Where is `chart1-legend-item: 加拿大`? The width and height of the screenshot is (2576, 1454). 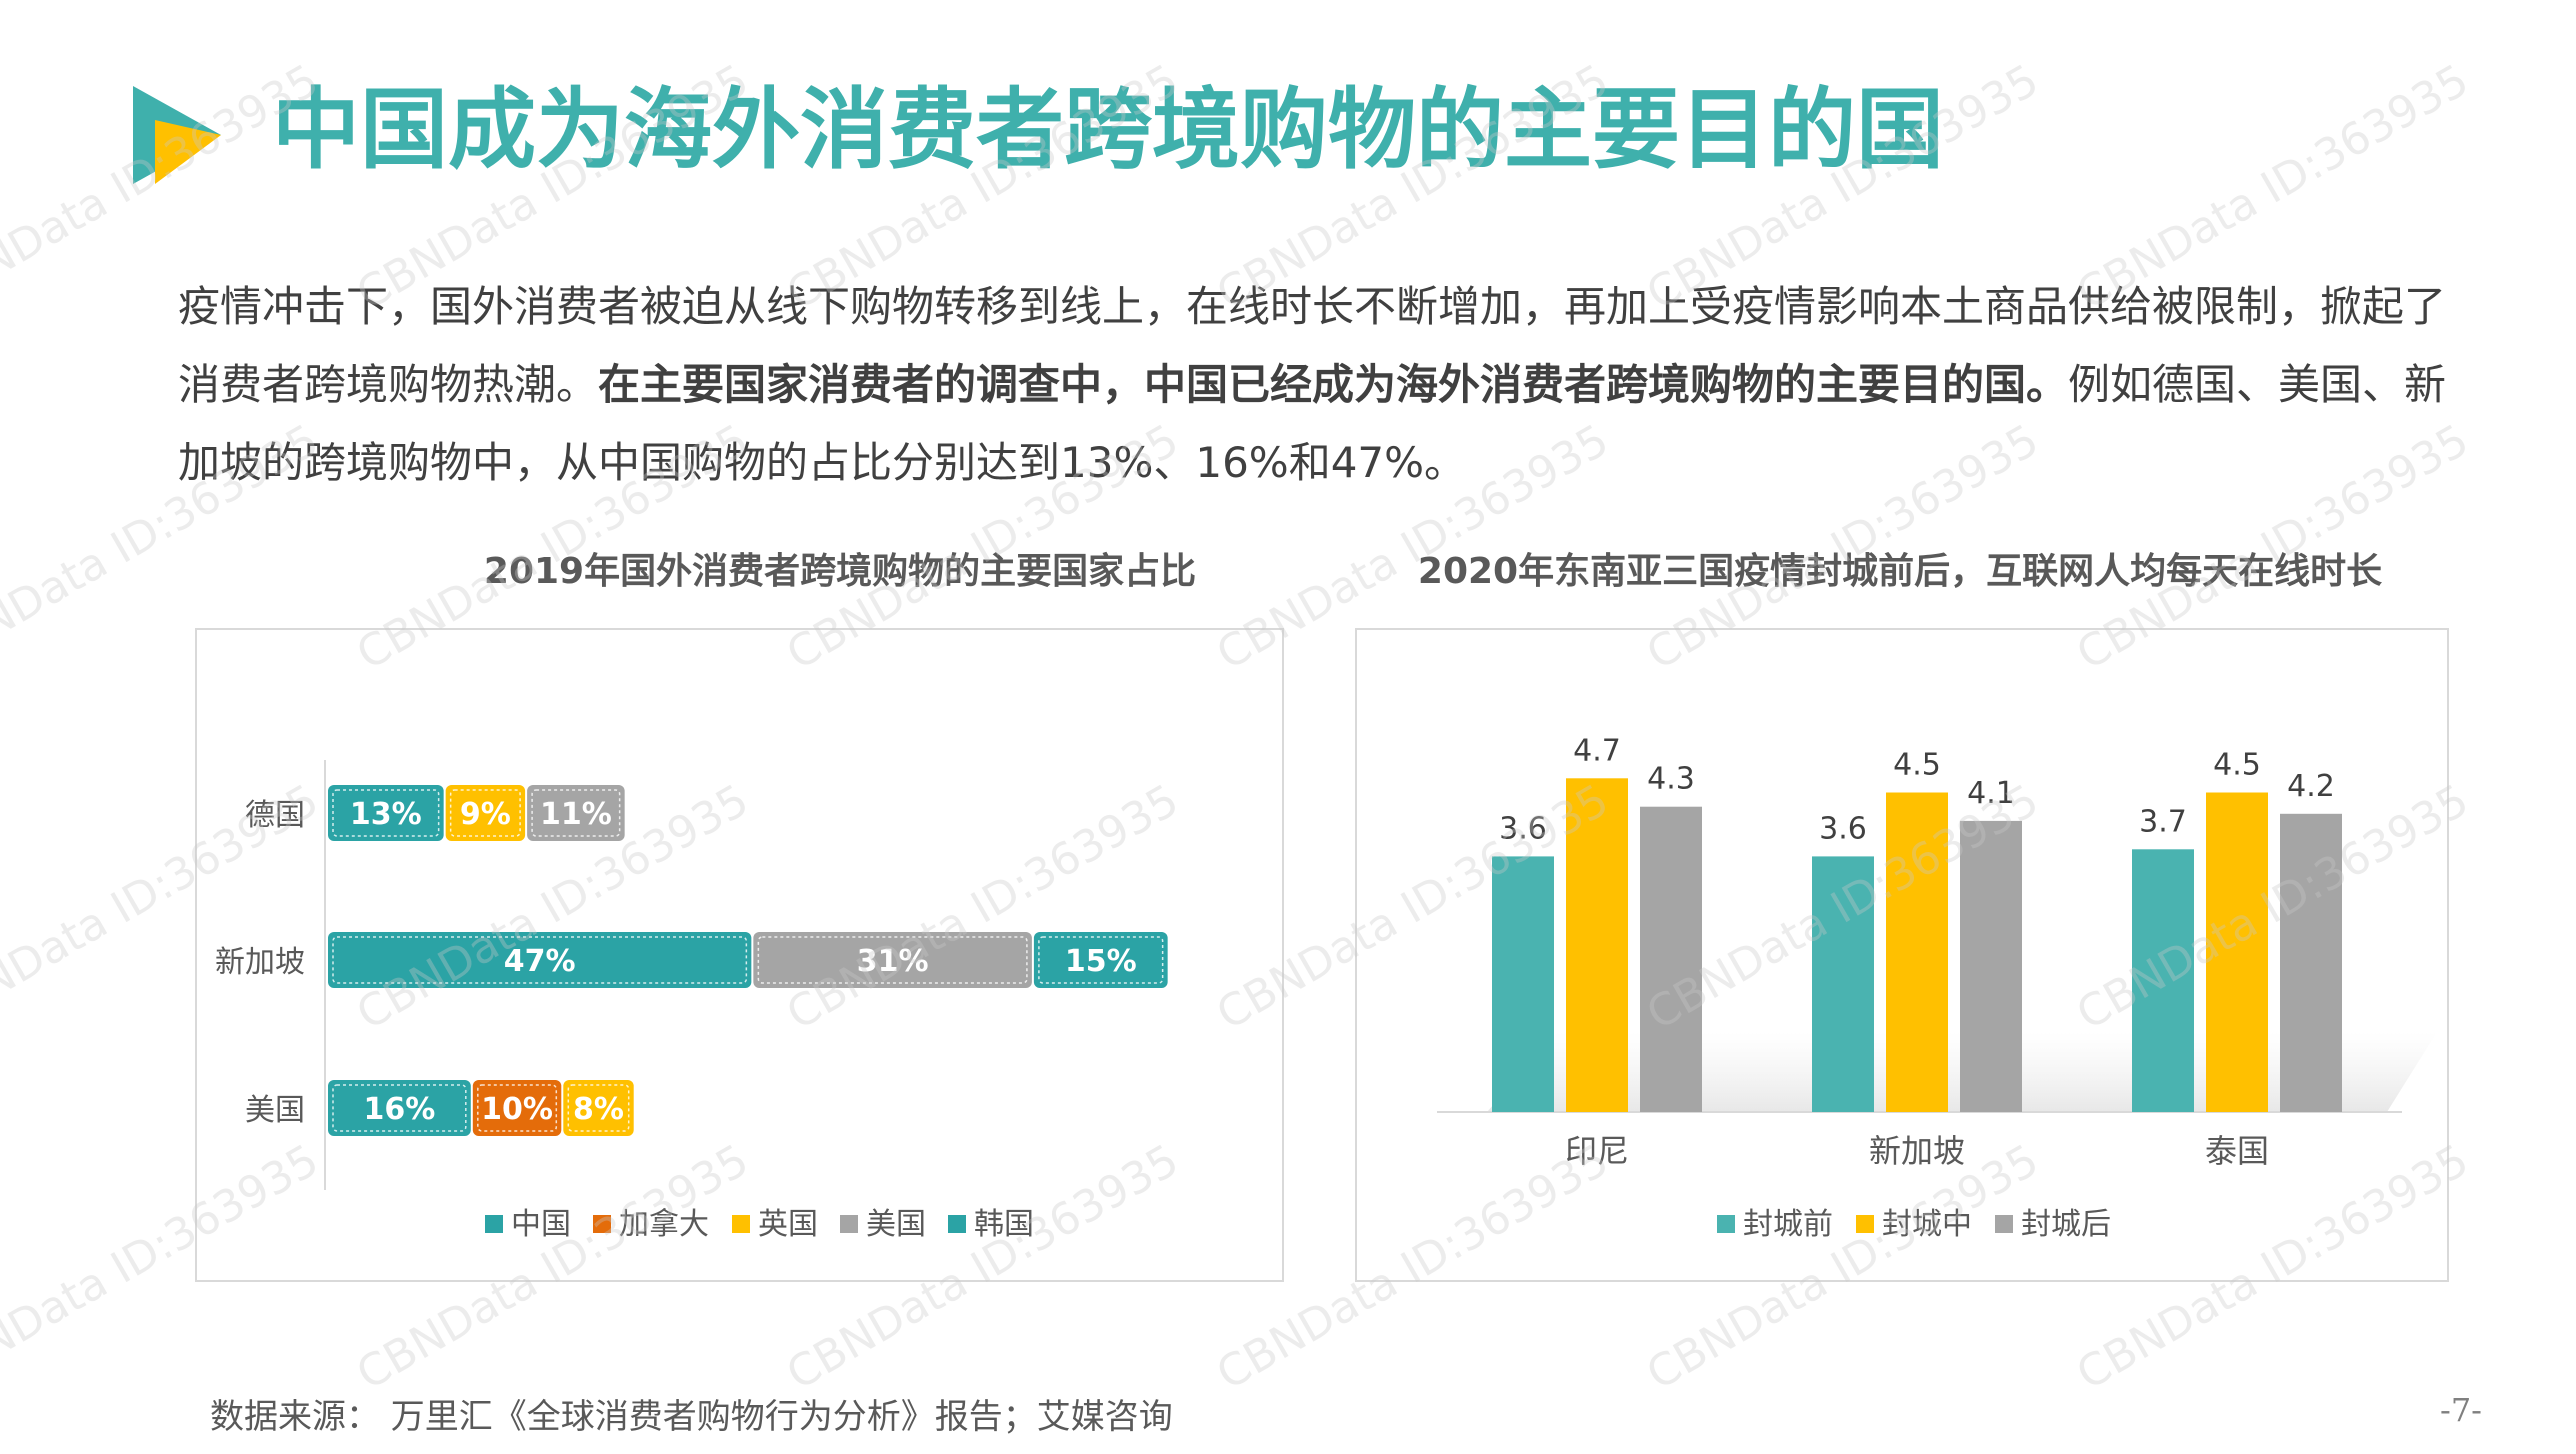 chart1-legend-item: 加拿大 is located at coordinates (651, 1224).